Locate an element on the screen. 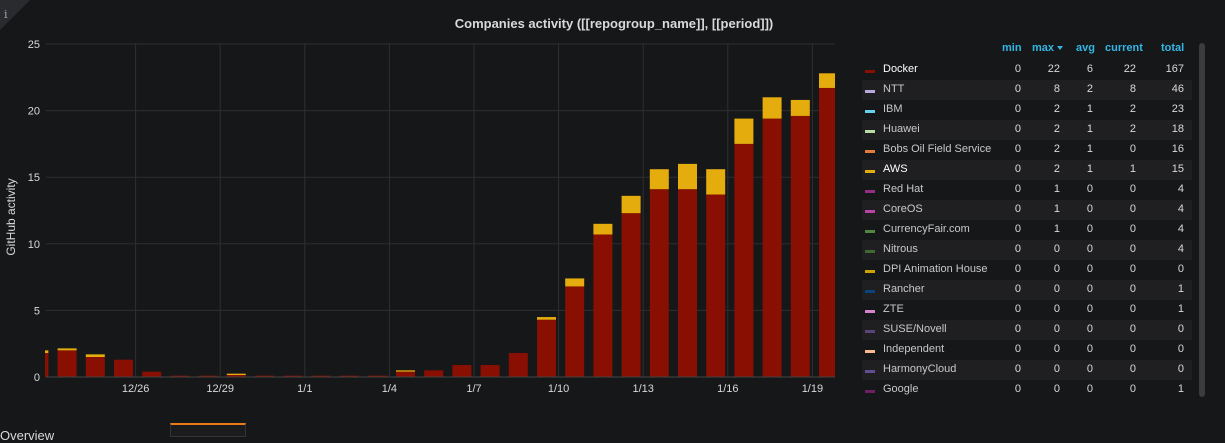 The height and width of the screenshot is (443, 1225). legend-value-max: 2 is located at coordinates (1056, 129).